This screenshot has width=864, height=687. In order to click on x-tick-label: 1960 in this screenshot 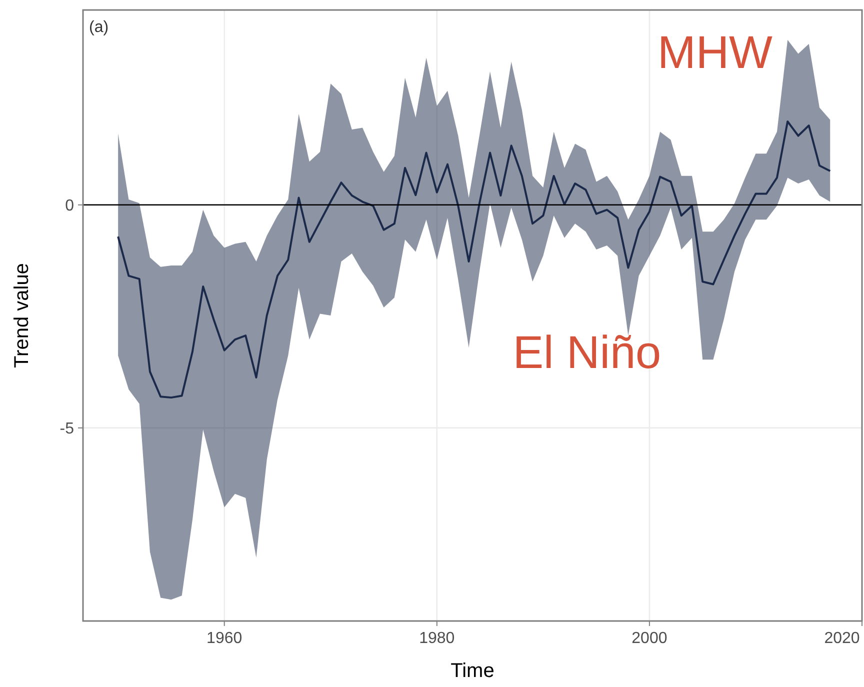, I will do `click(224, 638)`.